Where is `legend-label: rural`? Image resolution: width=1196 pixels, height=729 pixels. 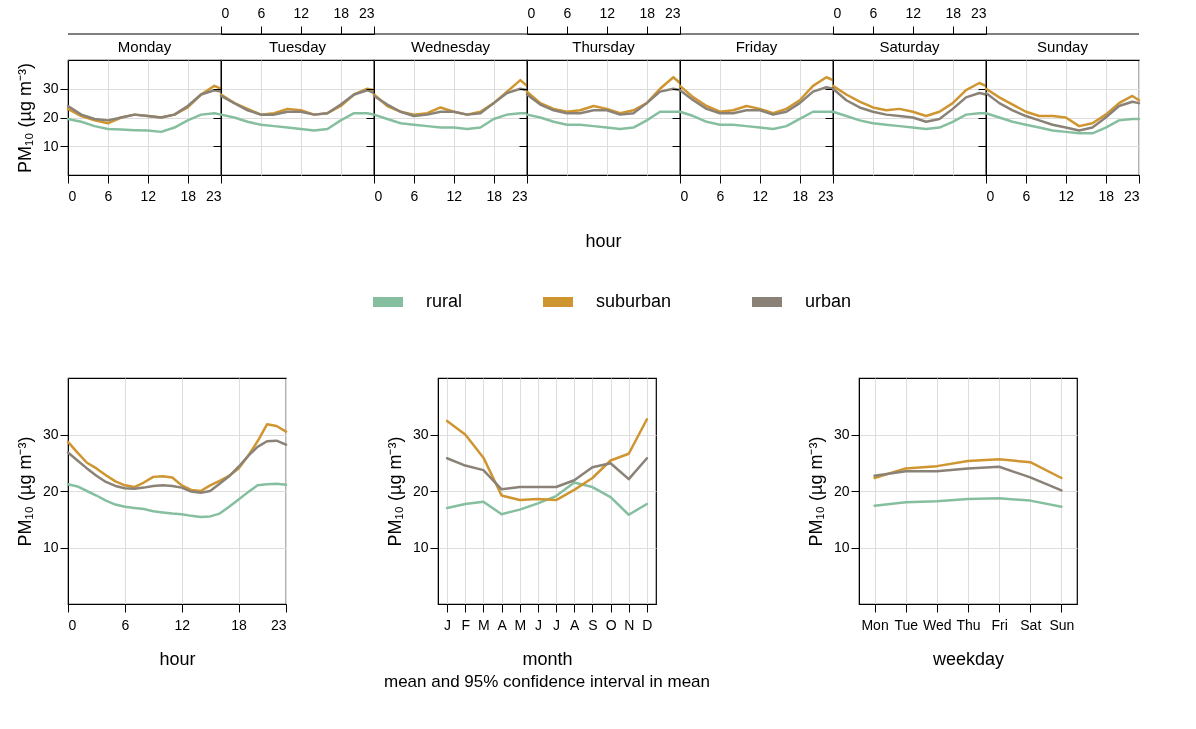 legend-label: rural is located at coordinates (444, 301).